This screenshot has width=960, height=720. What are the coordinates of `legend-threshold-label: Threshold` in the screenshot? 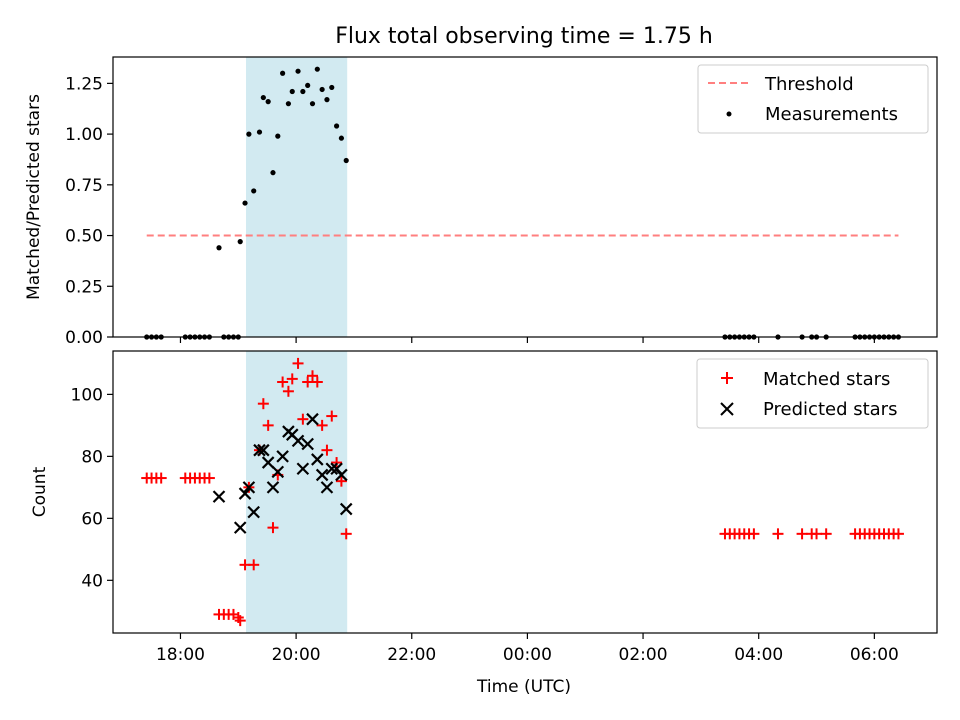 It's located at (809, 84).